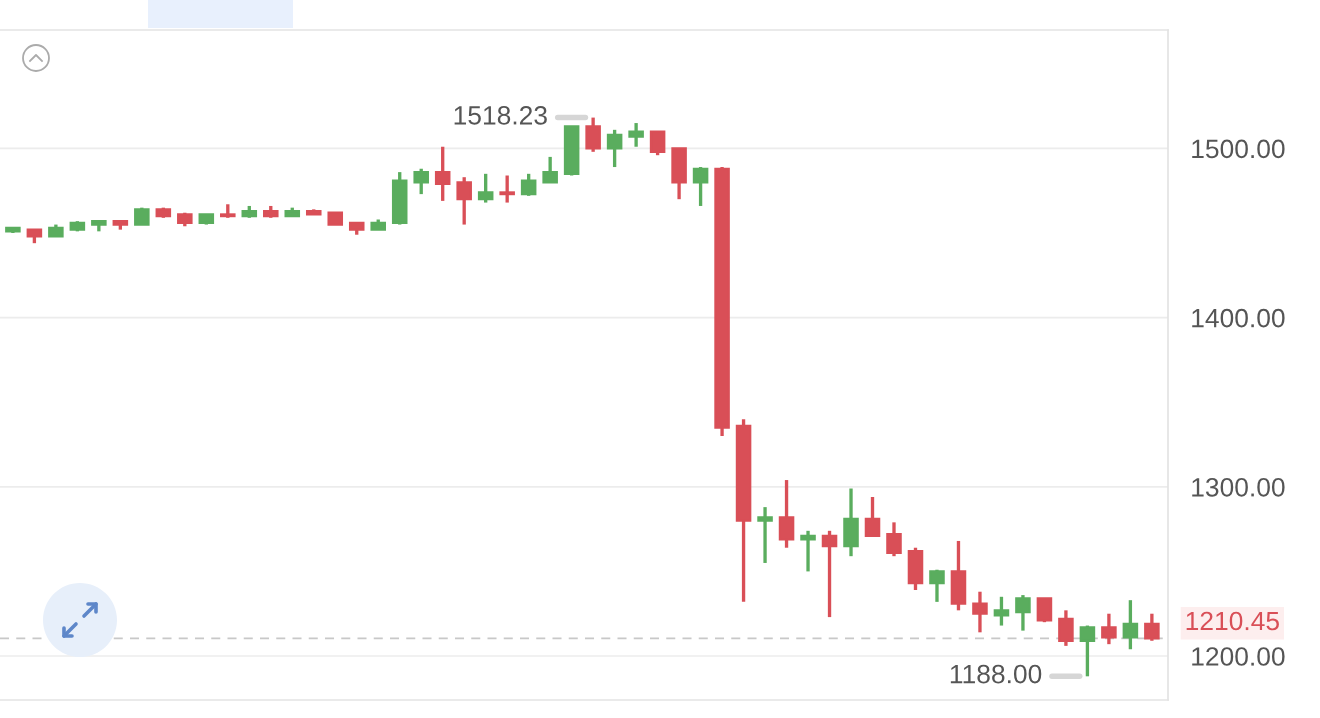 The width and height of the screenshot is (1320, 718). What do you see at coordinates (1238, 149) in the screenshot?
I see `y-tick-label: 1500.00` at bounding box center [1238, 149].